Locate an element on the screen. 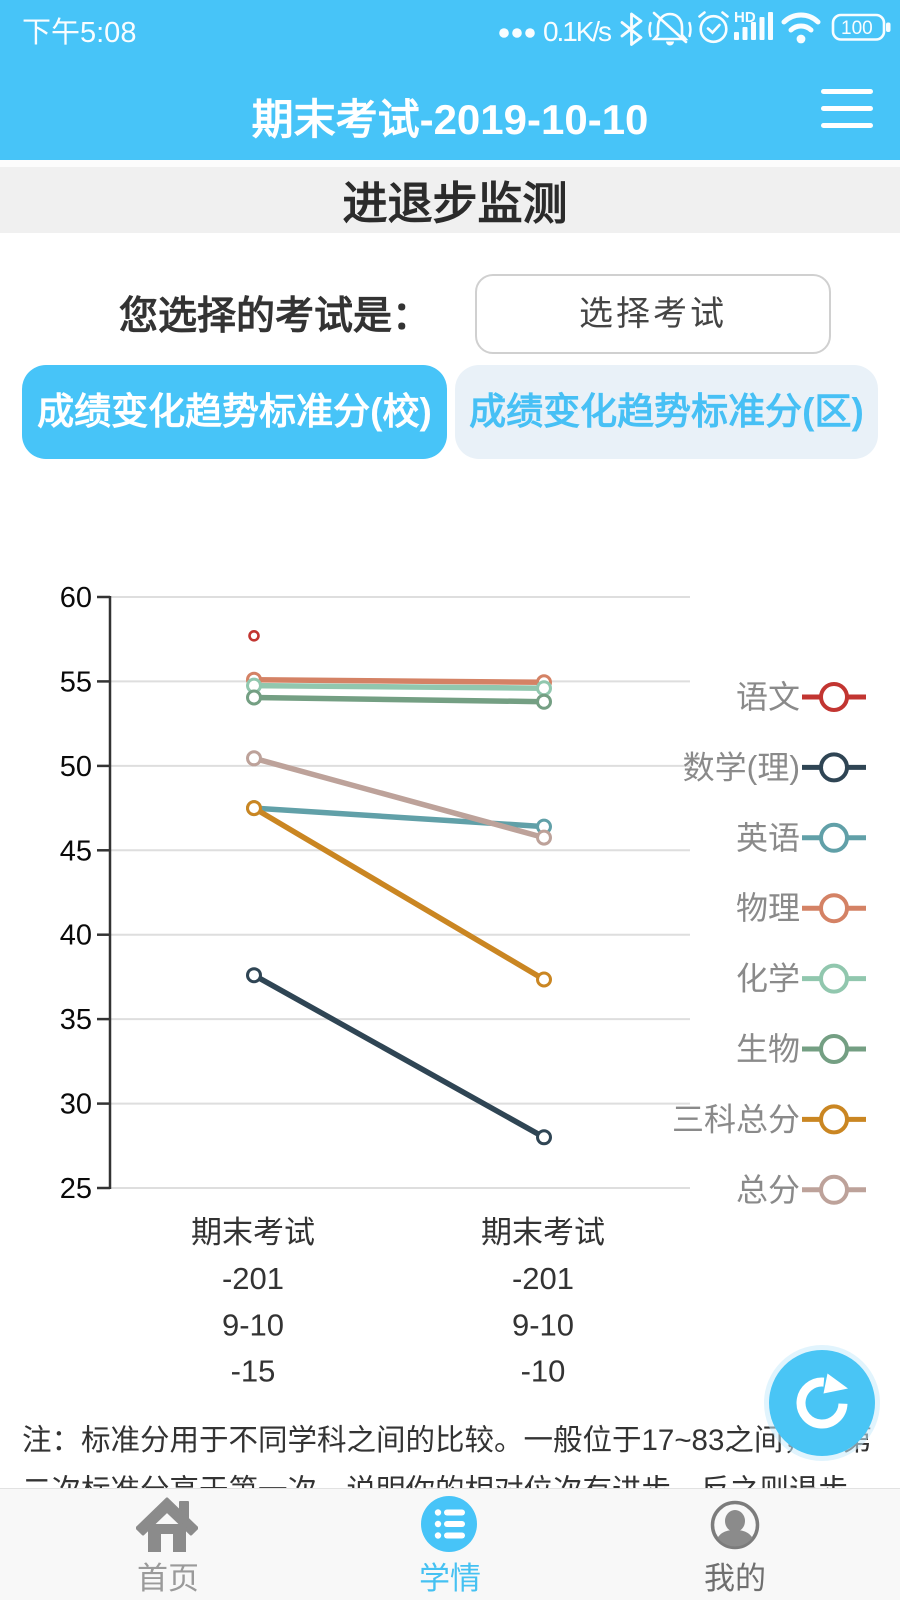  svg-text: 英语 is located at coordinates (768, 838).